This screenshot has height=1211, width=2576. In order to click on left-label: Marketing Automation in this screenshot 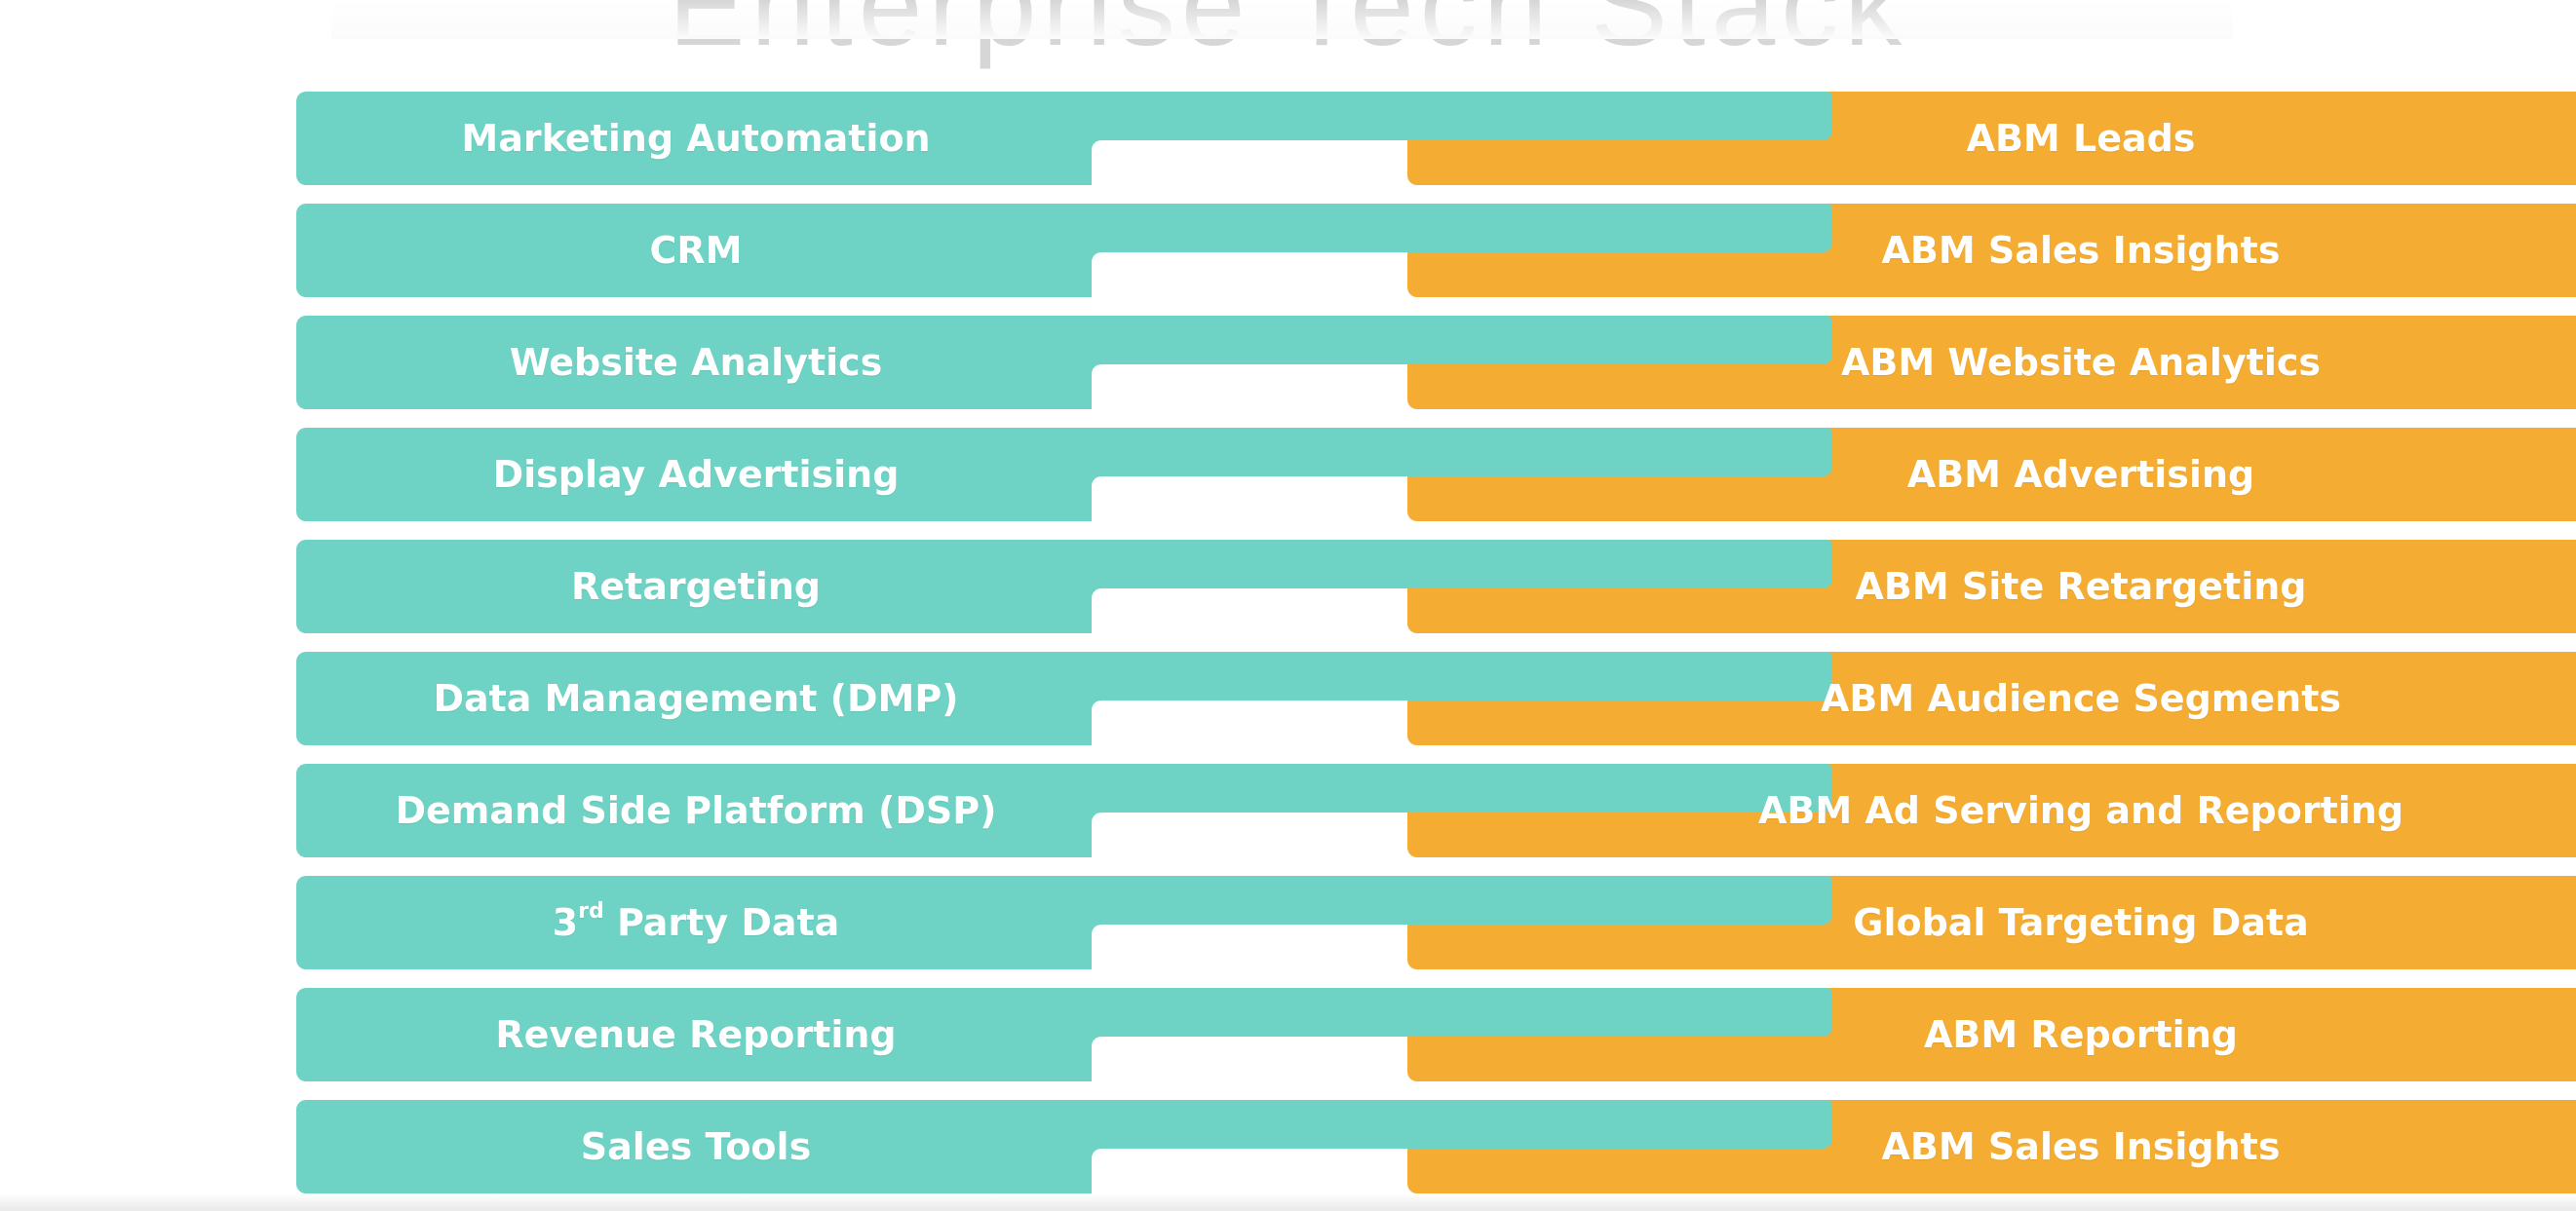, I will do `click(696, 138)`.